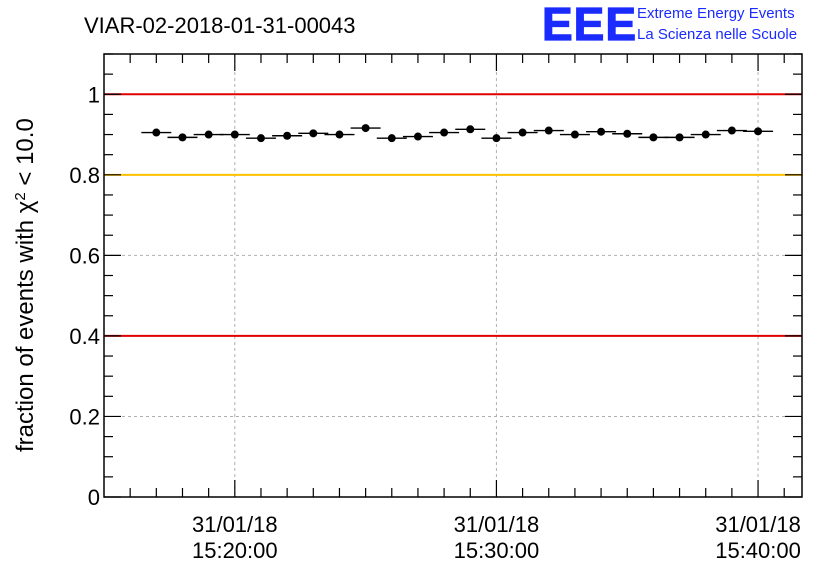 This screenshot has width=836, height=572. Describe the element at coordinates (457, 133) in the screenshot. I see `data-series` at that location.